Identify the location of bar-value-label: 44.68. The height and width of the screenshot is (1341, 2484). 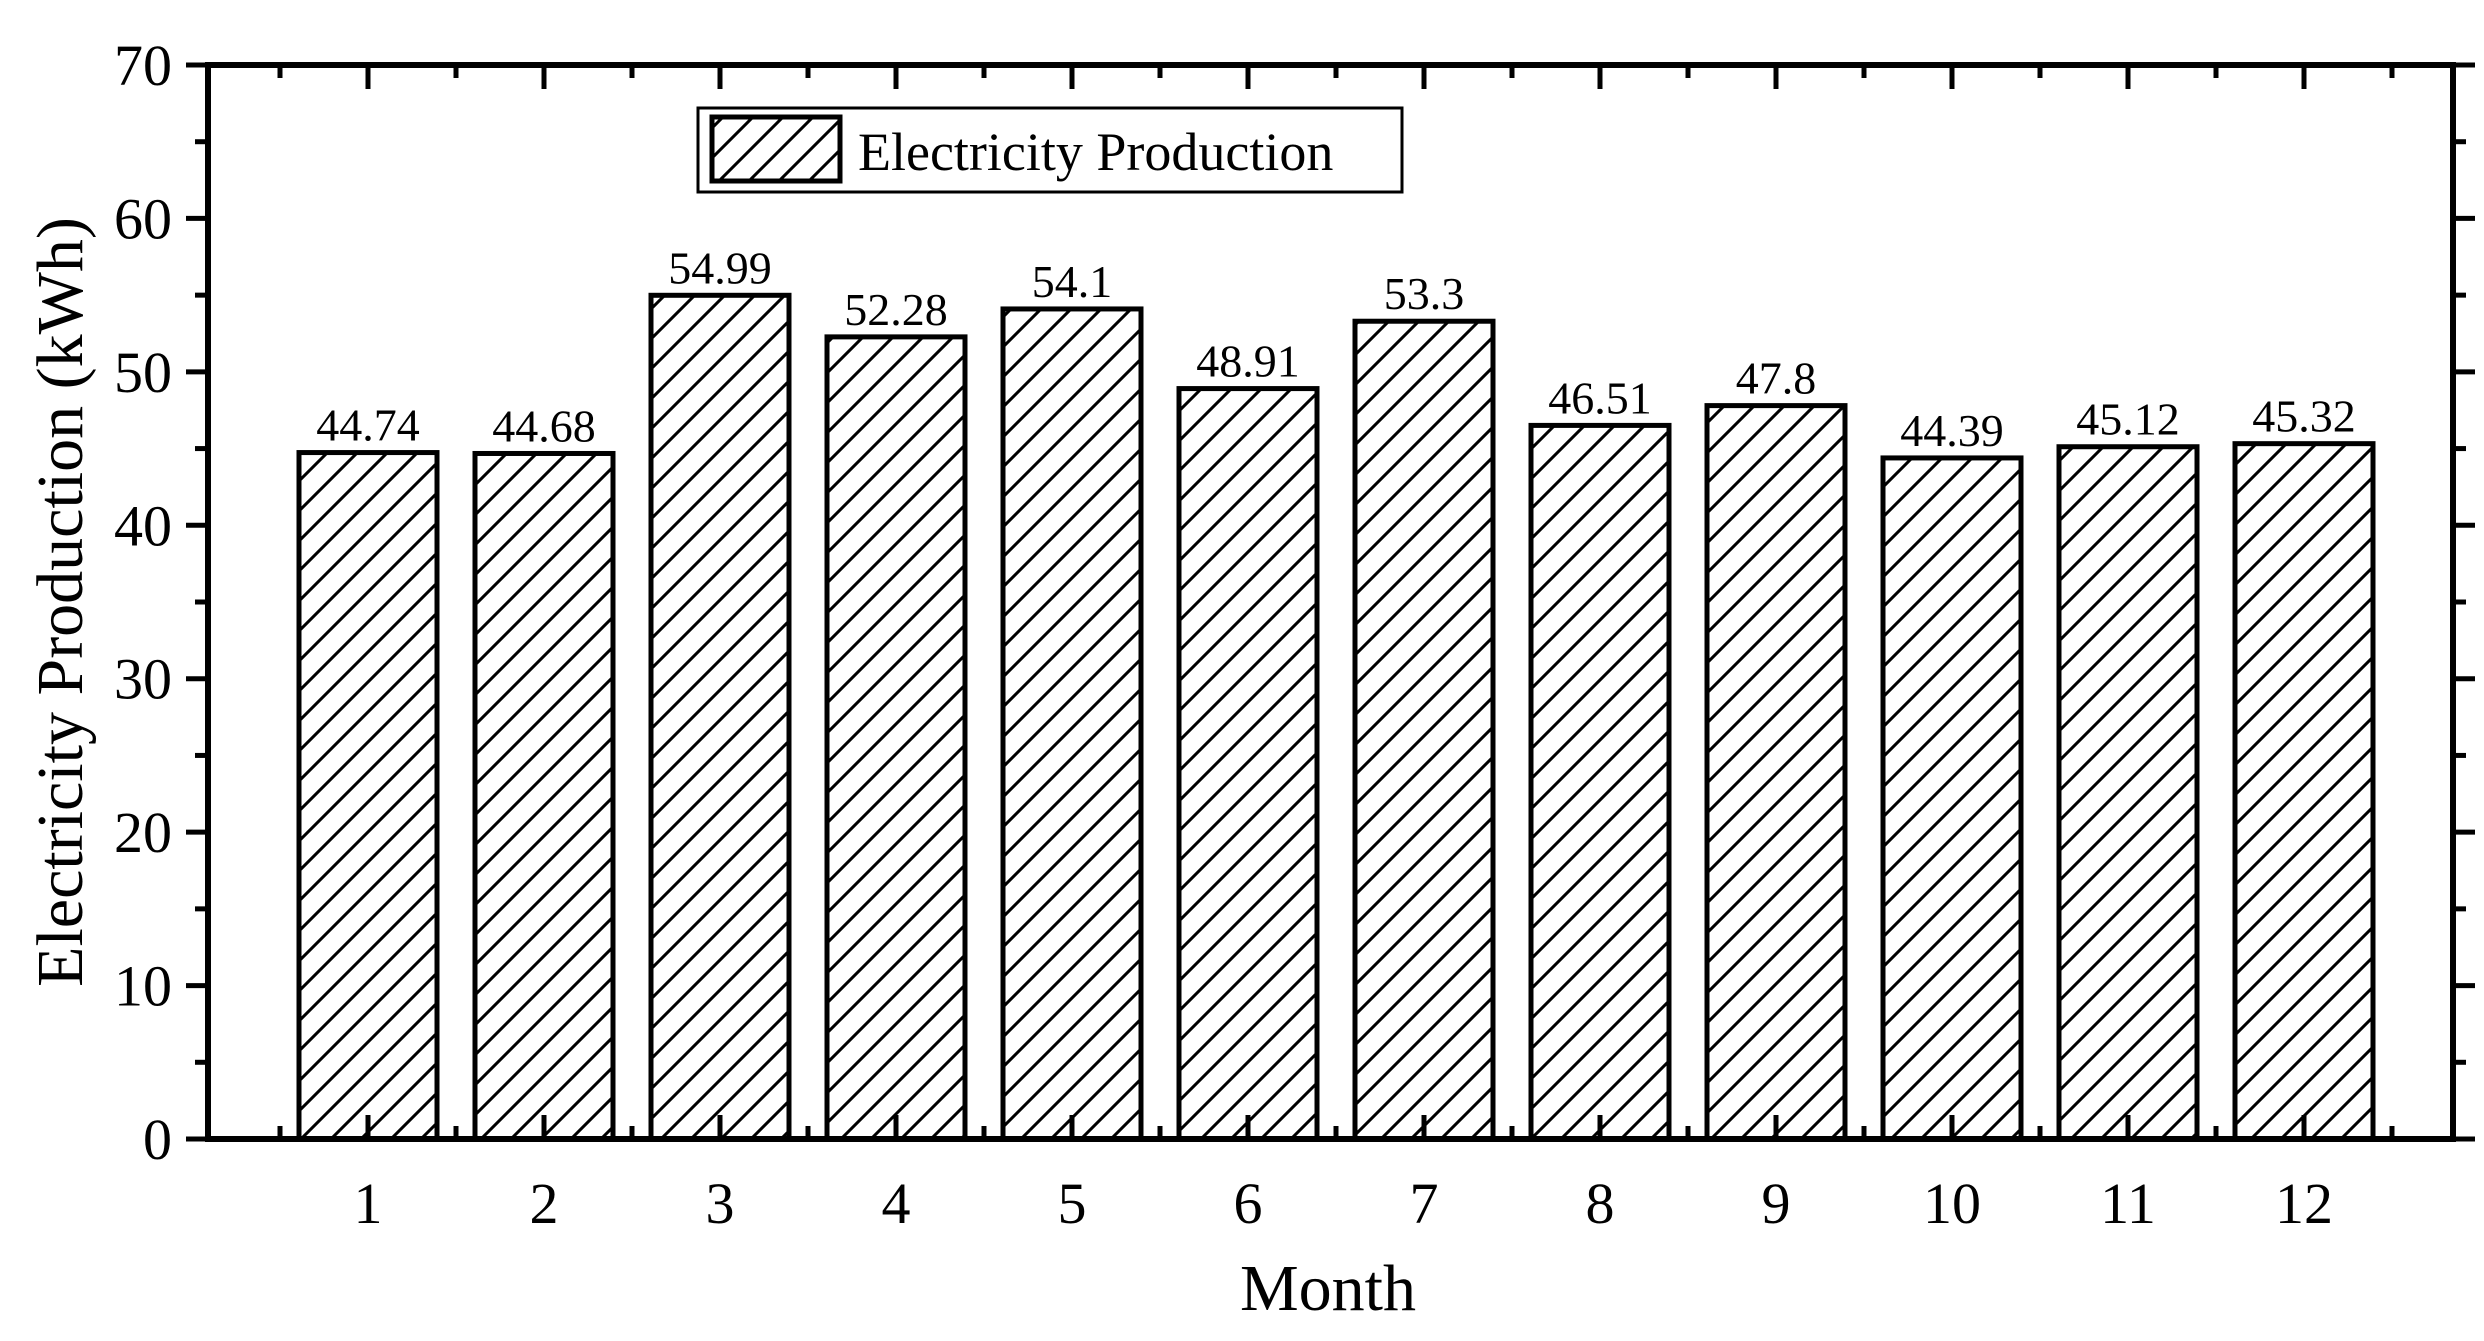
(544, 425).